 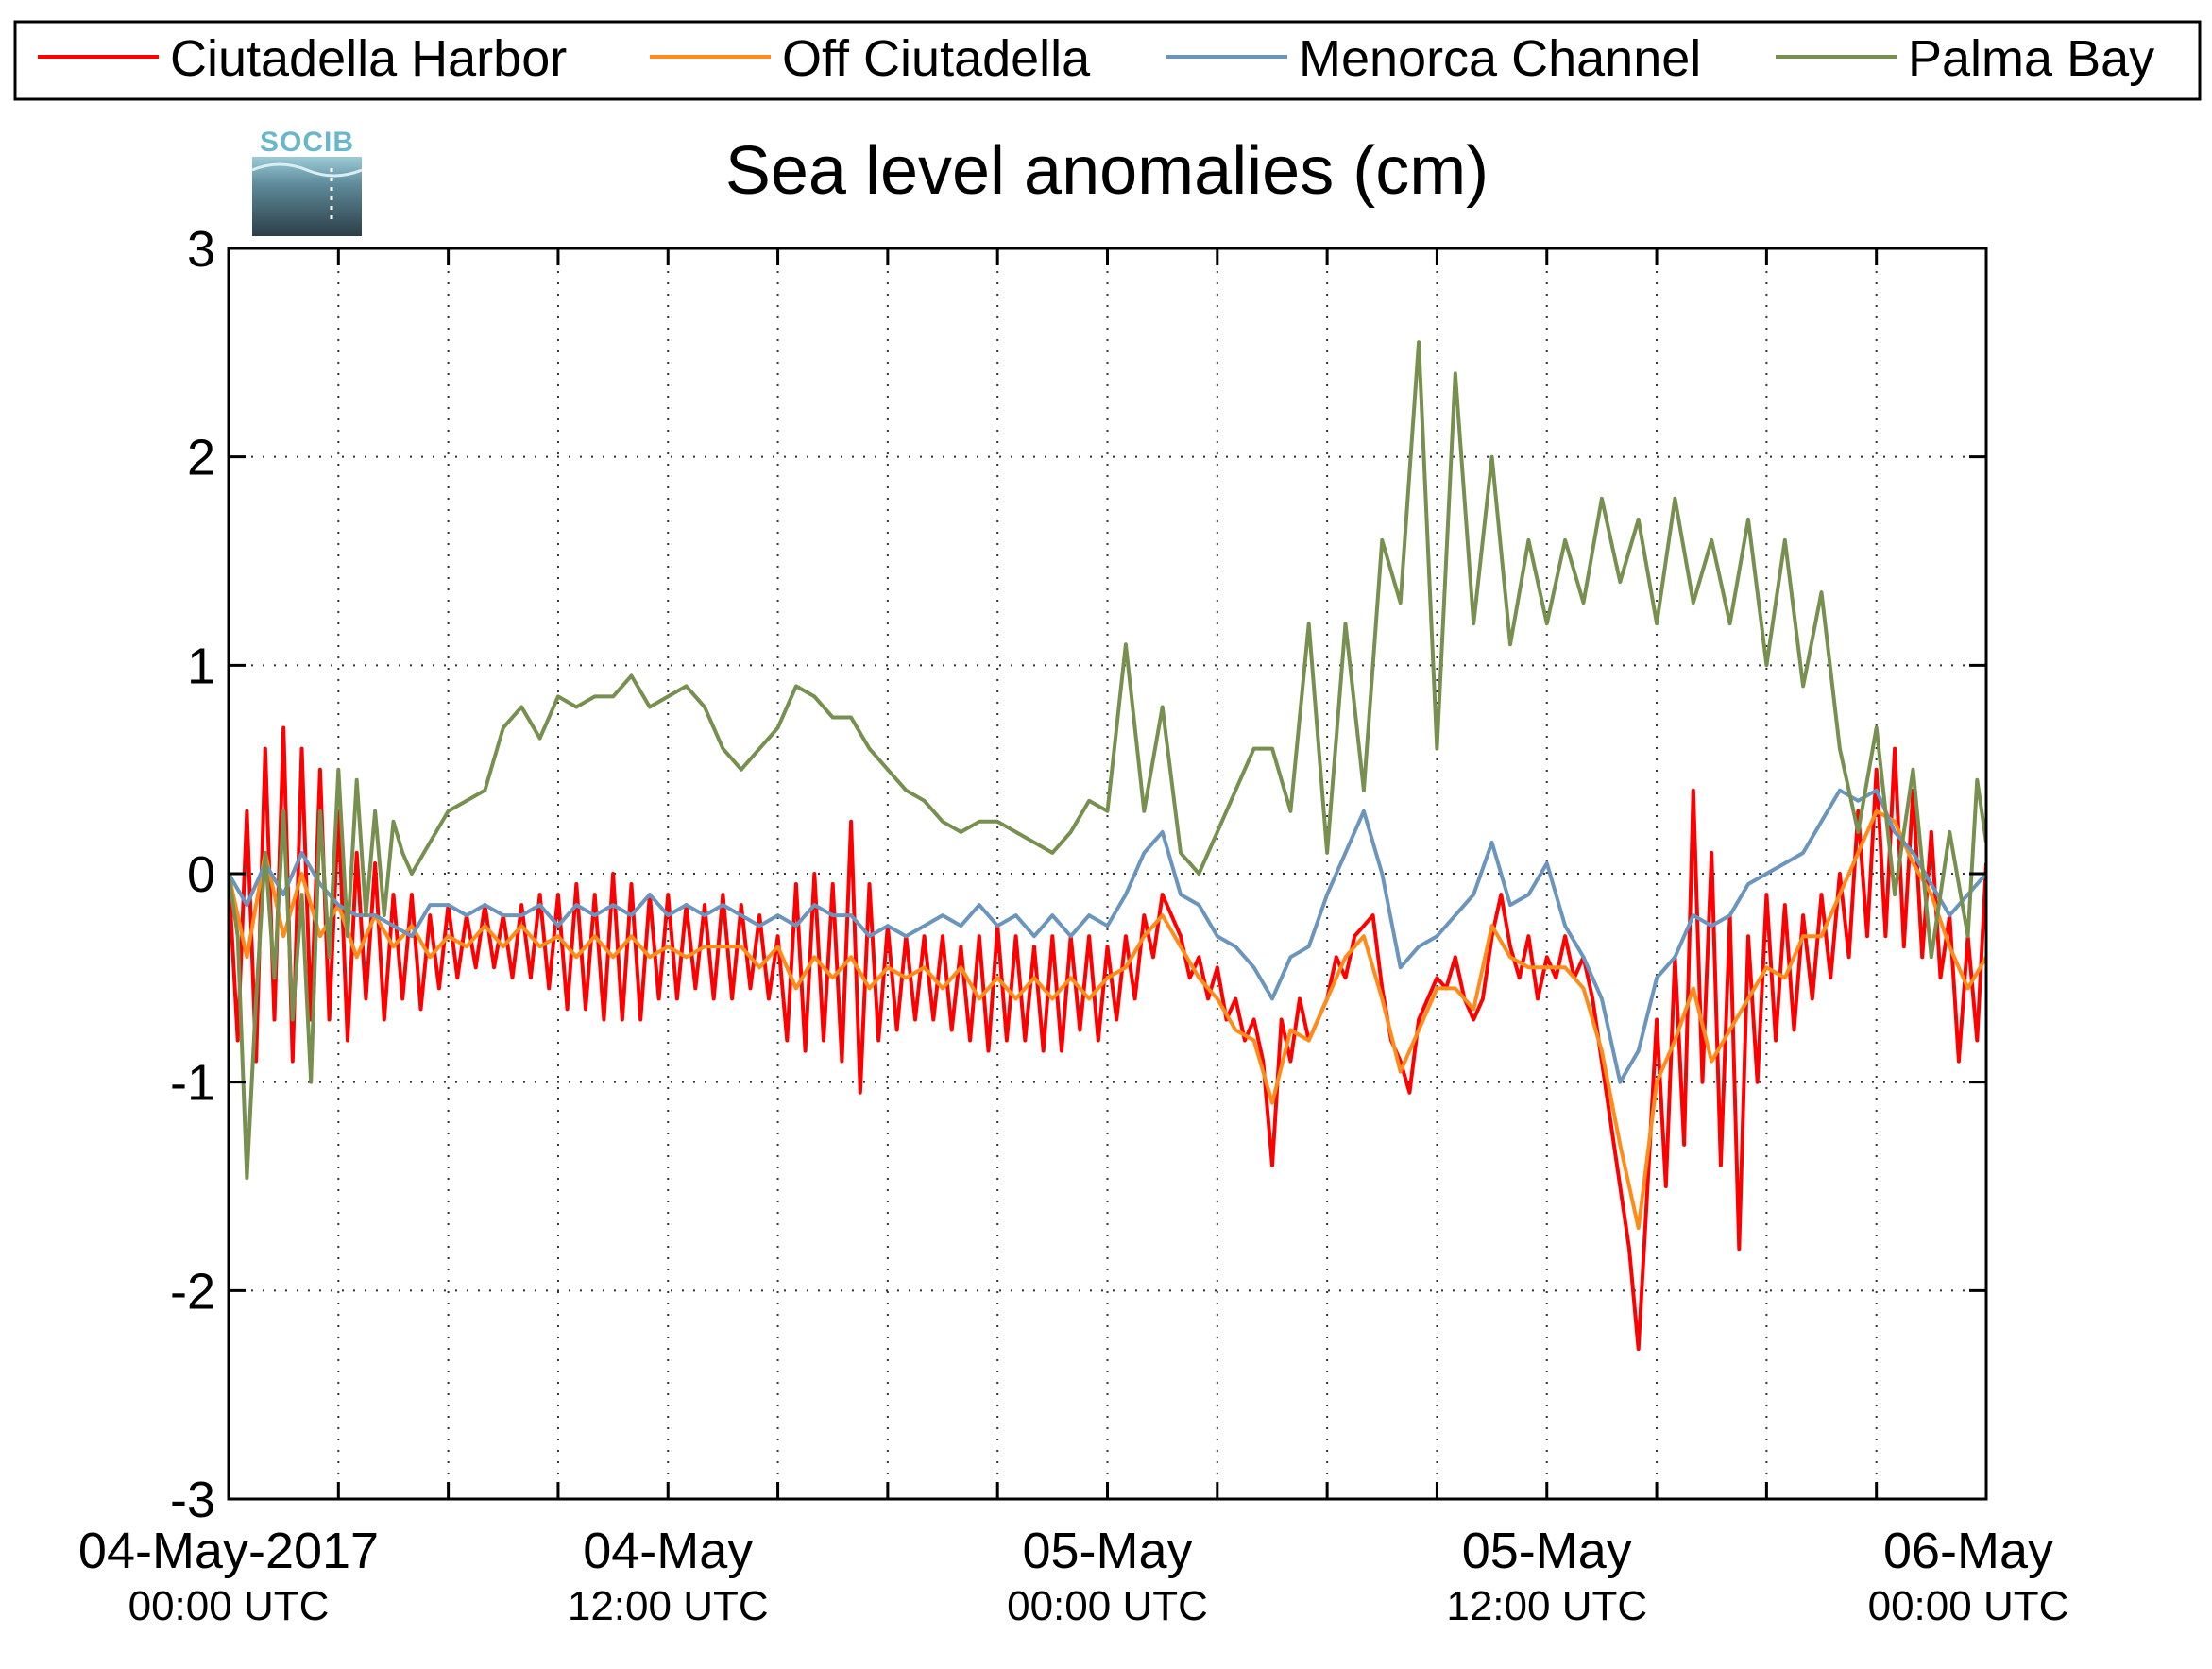 What do you see at coordinates (1968, 1606) in the screenshot?
I see `x-tick-time-4: 00:00 UTC` at bounding box center [1968, 1606].